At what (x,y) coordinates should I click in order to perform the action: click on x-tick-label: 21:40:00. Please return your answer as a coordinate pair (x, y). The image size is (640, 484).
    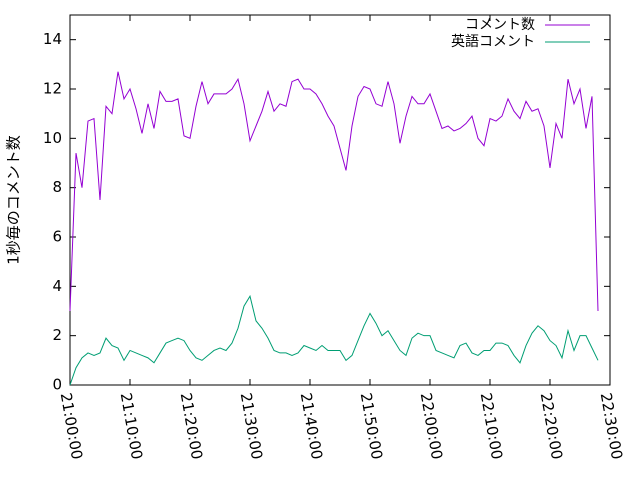
    Looking at the image, I should click on (311, 425).